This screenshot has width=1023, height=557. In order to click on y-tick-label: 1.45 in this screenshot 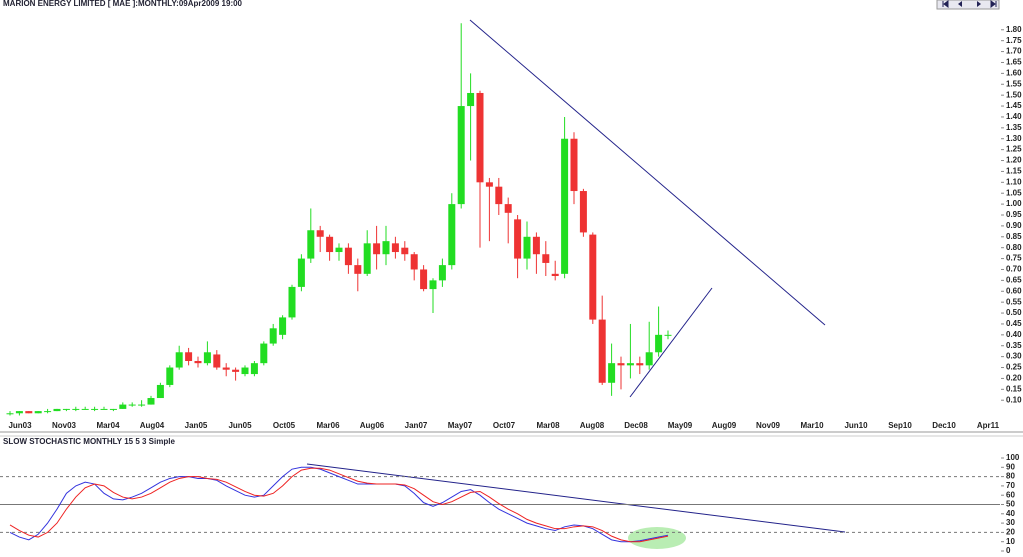, I will do `click(1014, 105)`.